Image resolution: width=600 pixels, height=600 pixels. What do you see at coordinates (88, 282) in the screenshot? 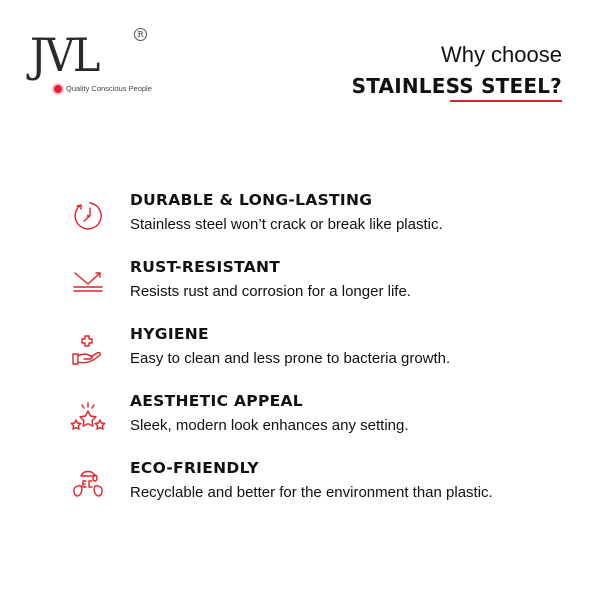
I see `rust-resistant-icon` at bounding box center [88, 282].